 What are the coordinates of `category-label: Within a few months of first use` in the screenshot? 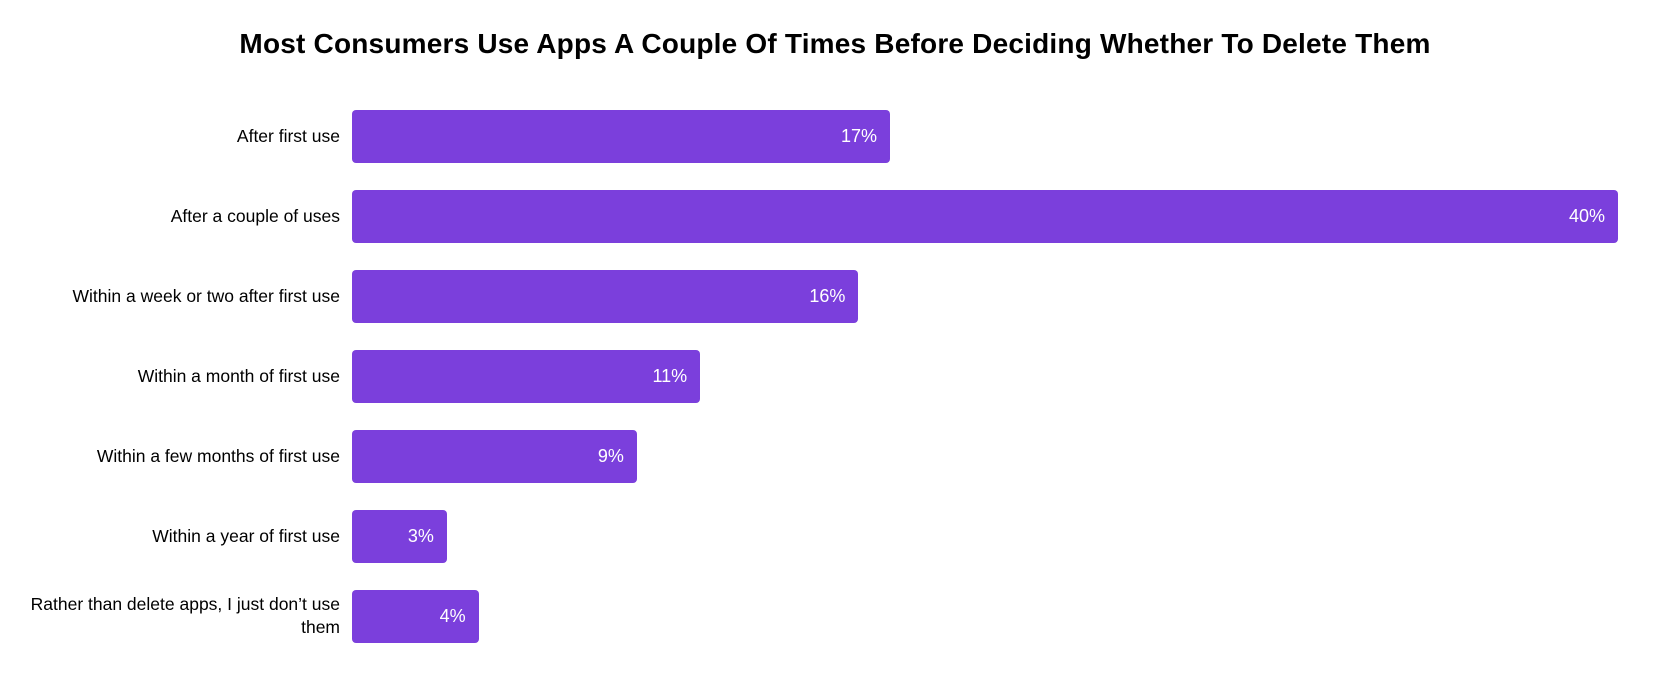 It's located at (218, 455).